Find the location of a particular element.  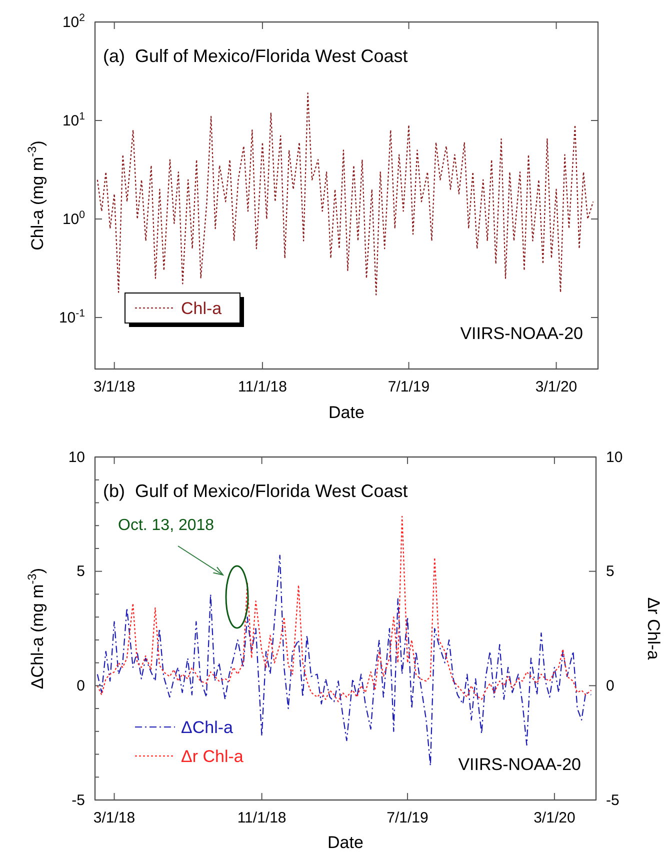

y-tick-label: 10$^{1}$ is located at coordinates (74, 120).